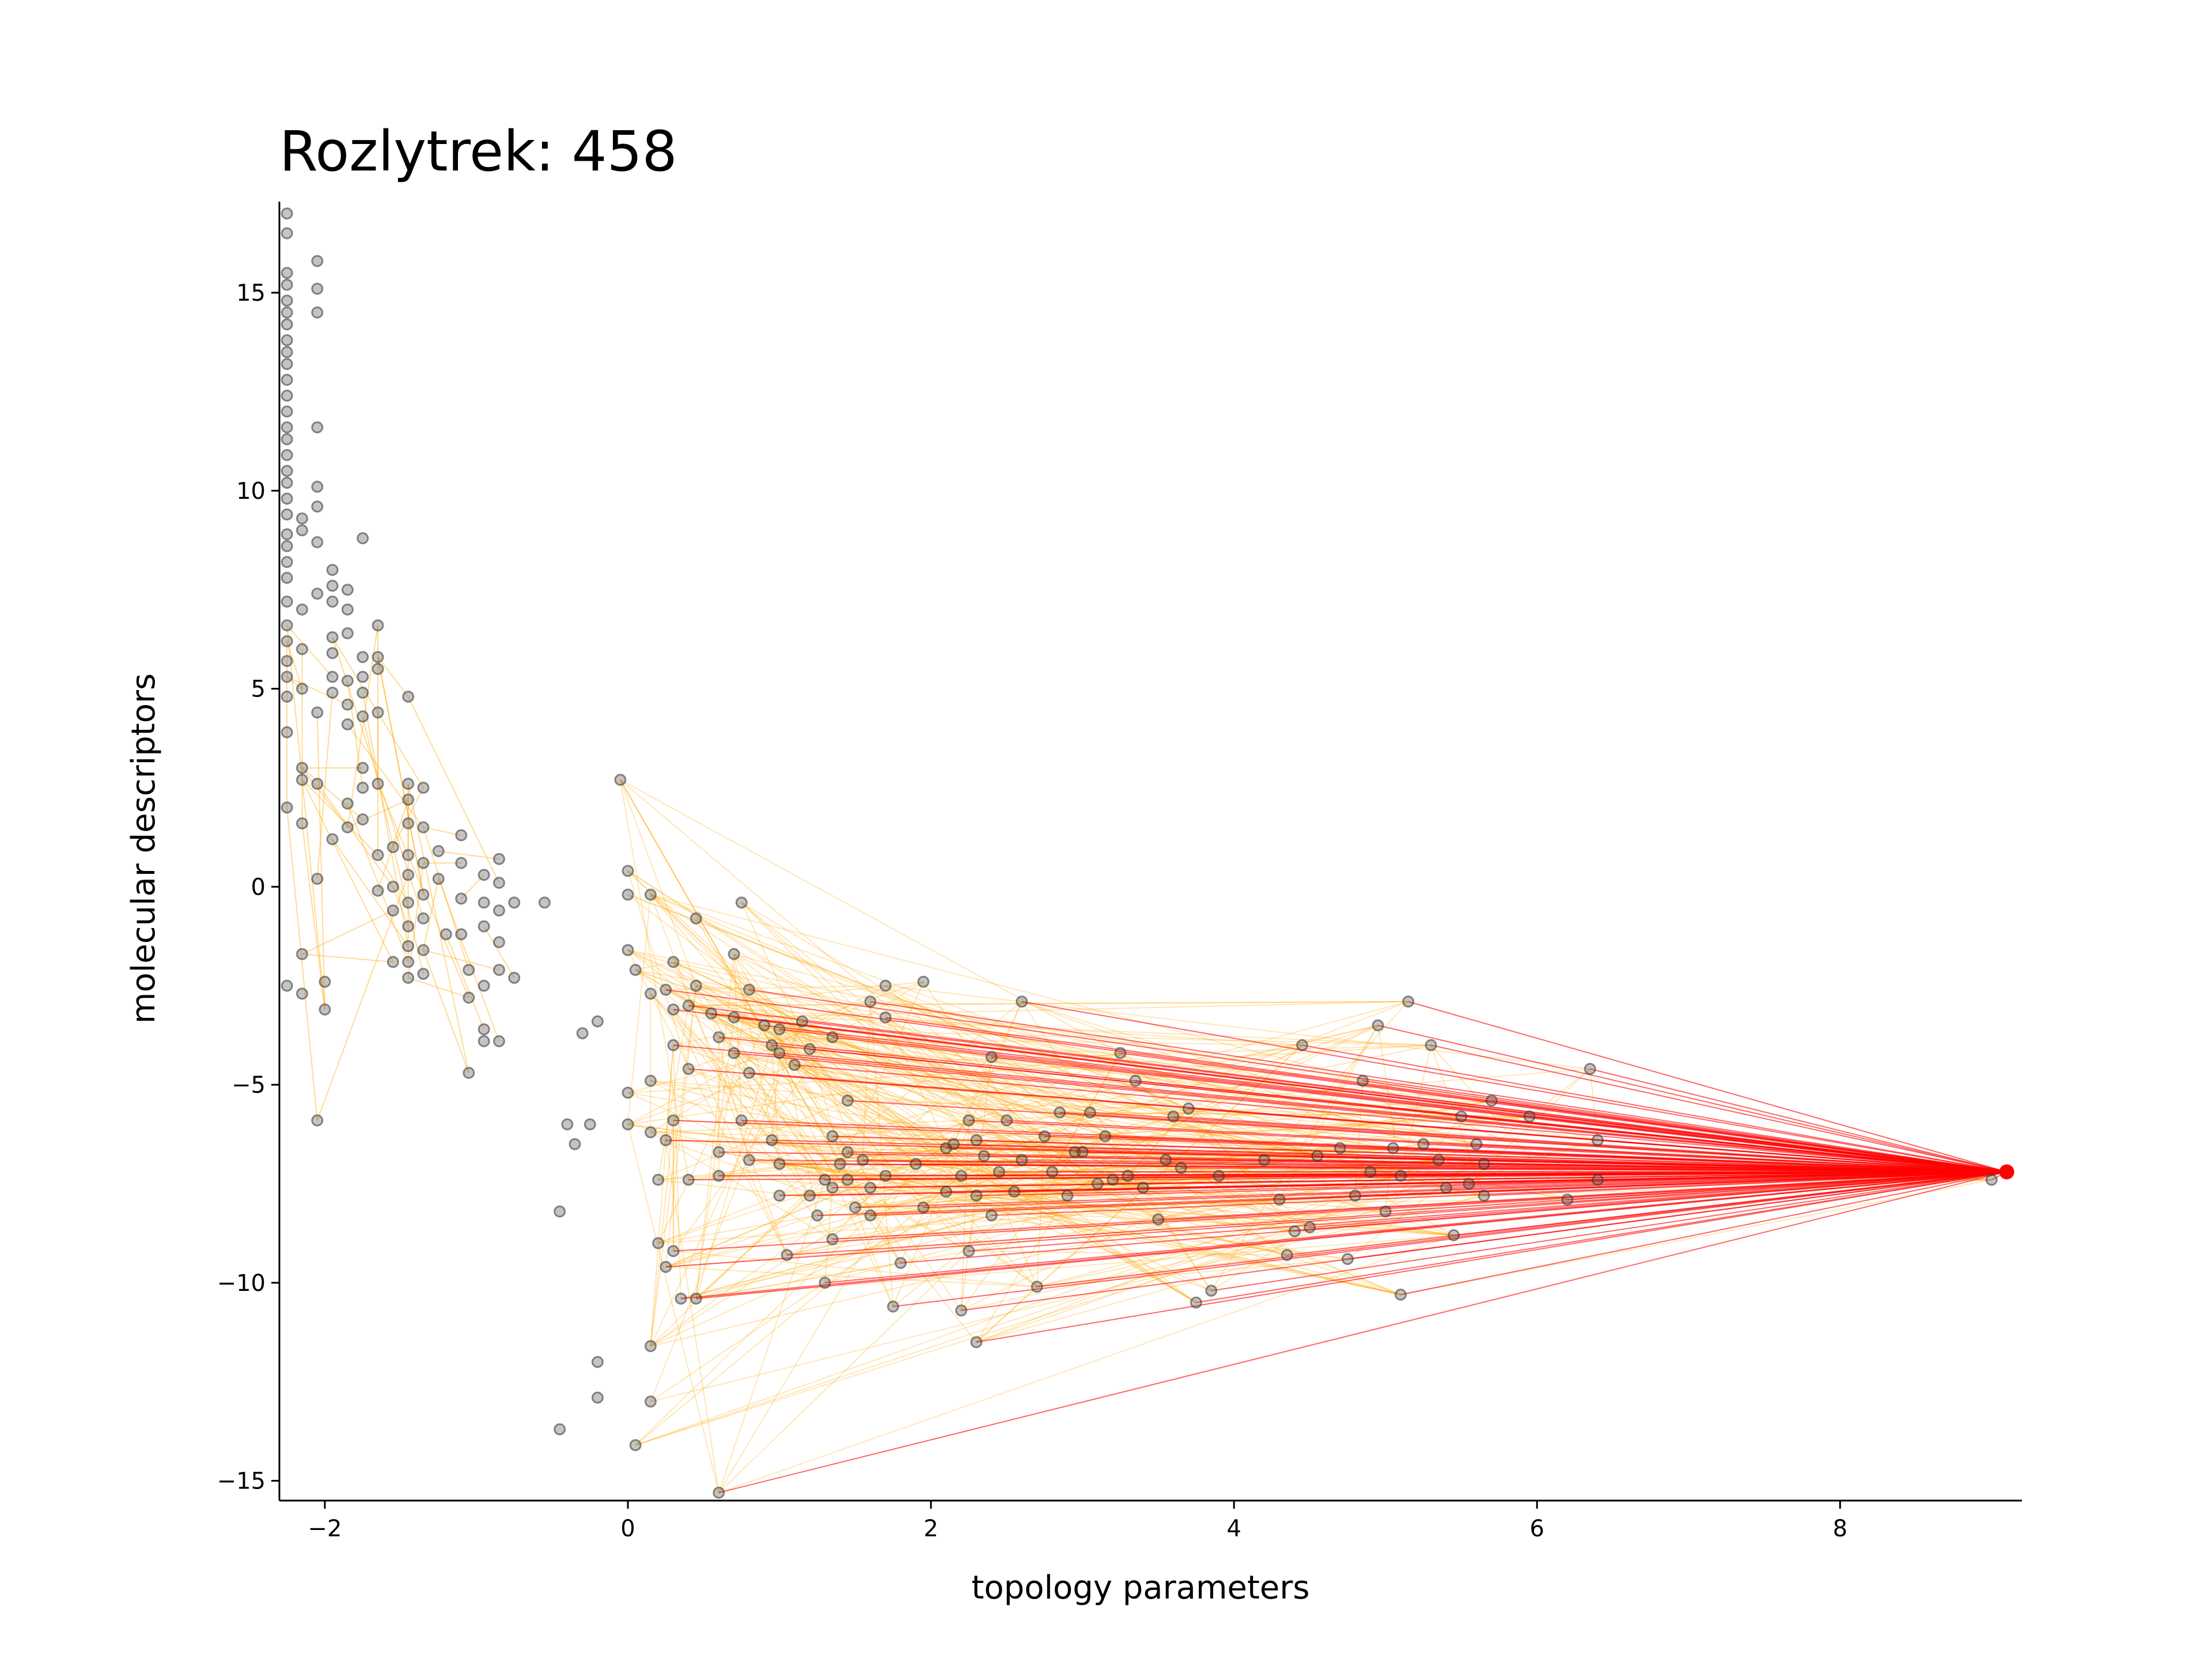  What do you see at coordinates (1537, 1529) in the screenshot?
I see `x-tick-label: 6` at bounding box center [1537, 1529].